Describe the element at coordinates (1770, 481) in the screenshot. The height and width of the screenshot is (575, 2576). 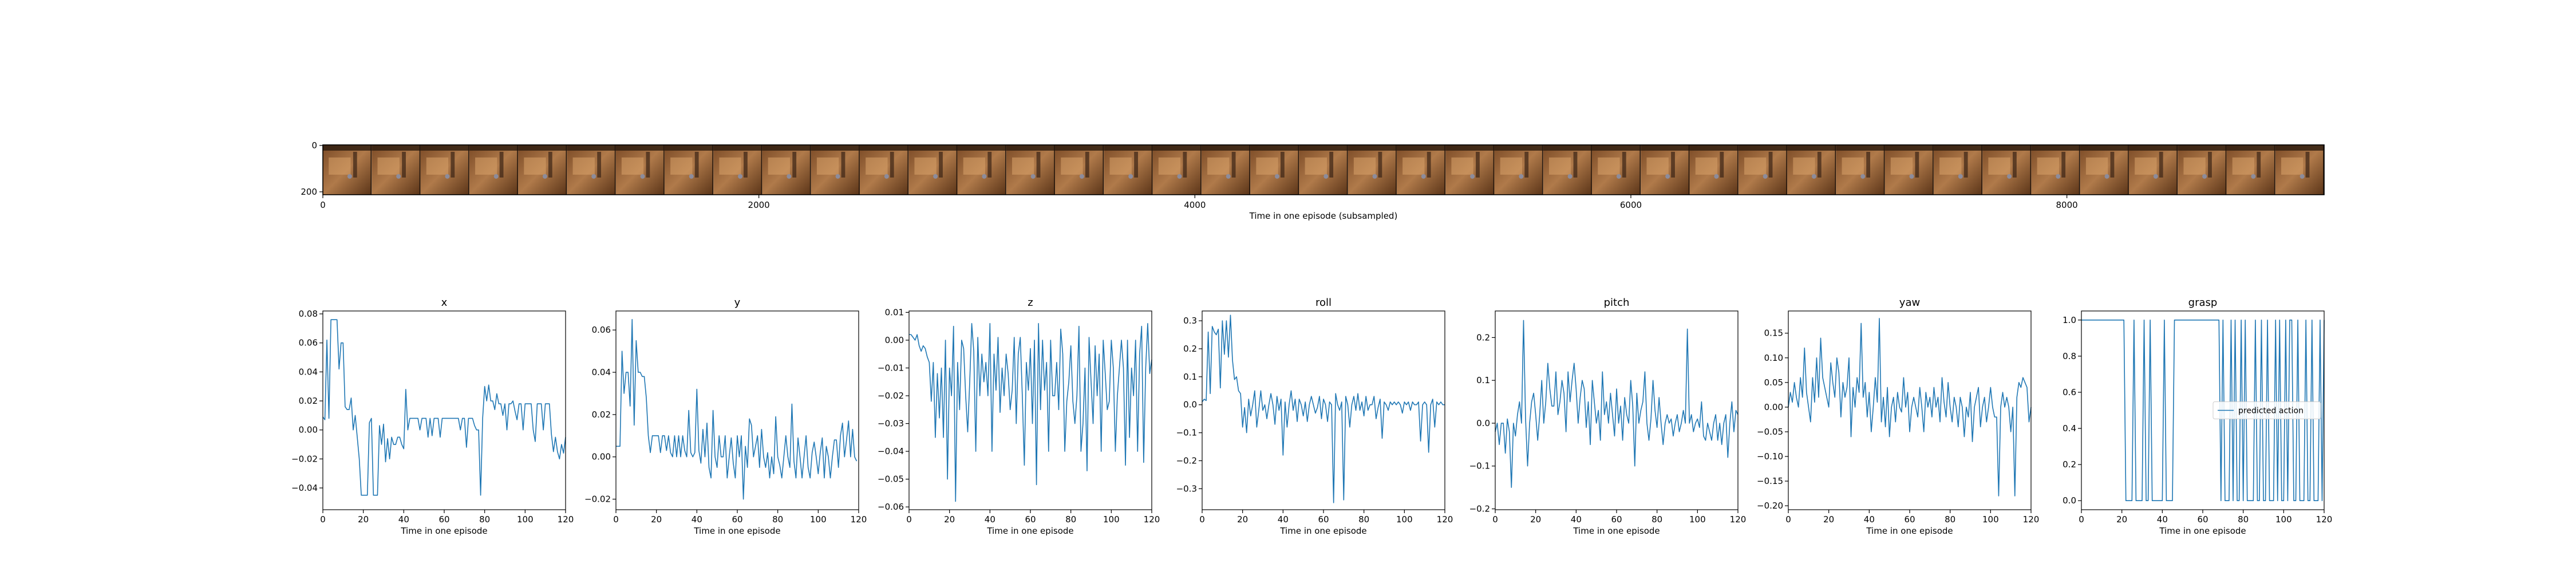
I see `y-tick-label: −0.15` at that location.